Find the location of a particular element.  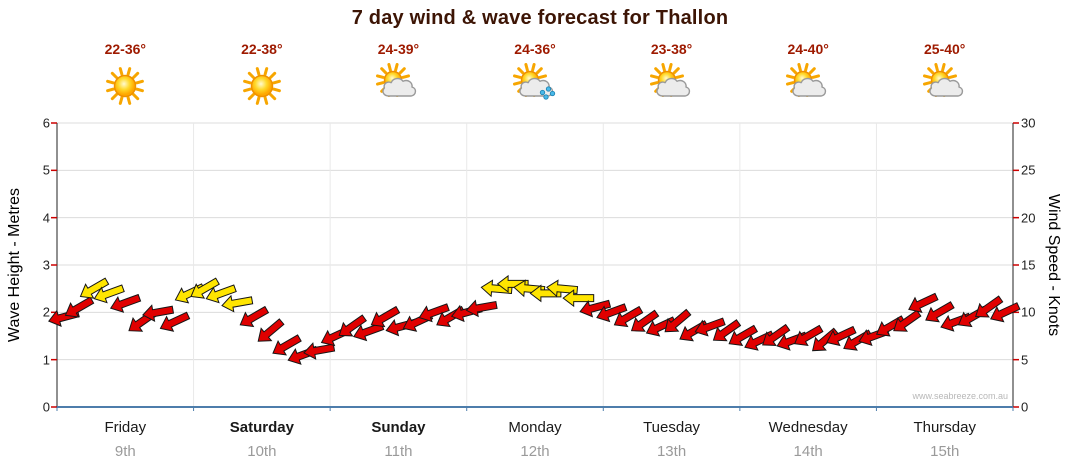

wind-axis-tick: 20 is located at coordinates (1028, 218).